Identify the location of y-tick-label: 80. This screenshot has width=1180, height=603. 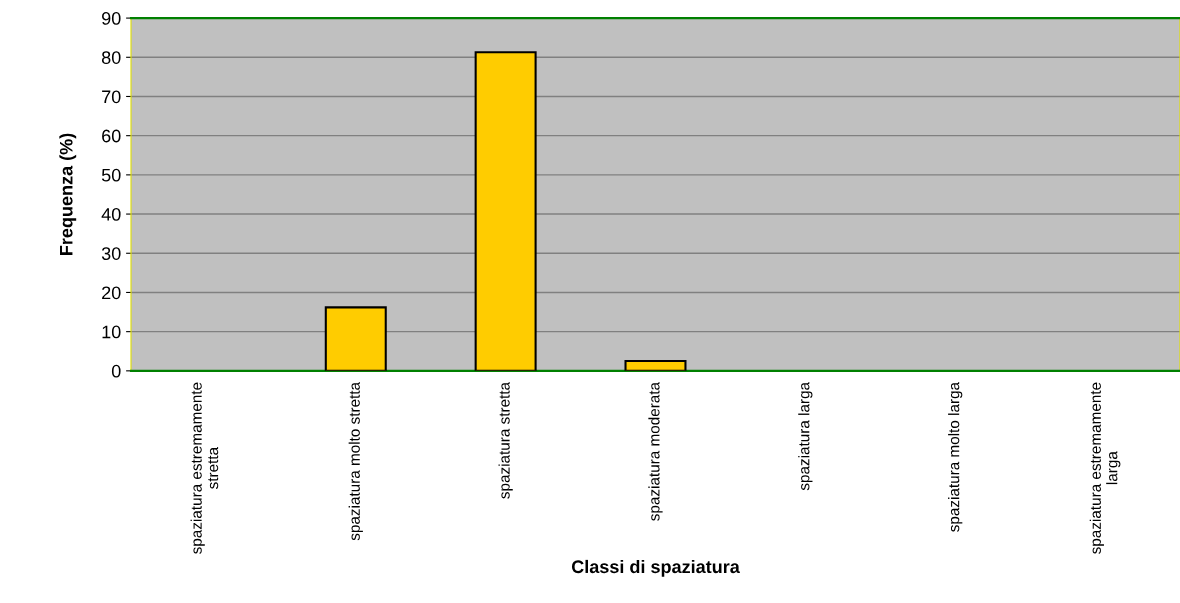
(111, 58).